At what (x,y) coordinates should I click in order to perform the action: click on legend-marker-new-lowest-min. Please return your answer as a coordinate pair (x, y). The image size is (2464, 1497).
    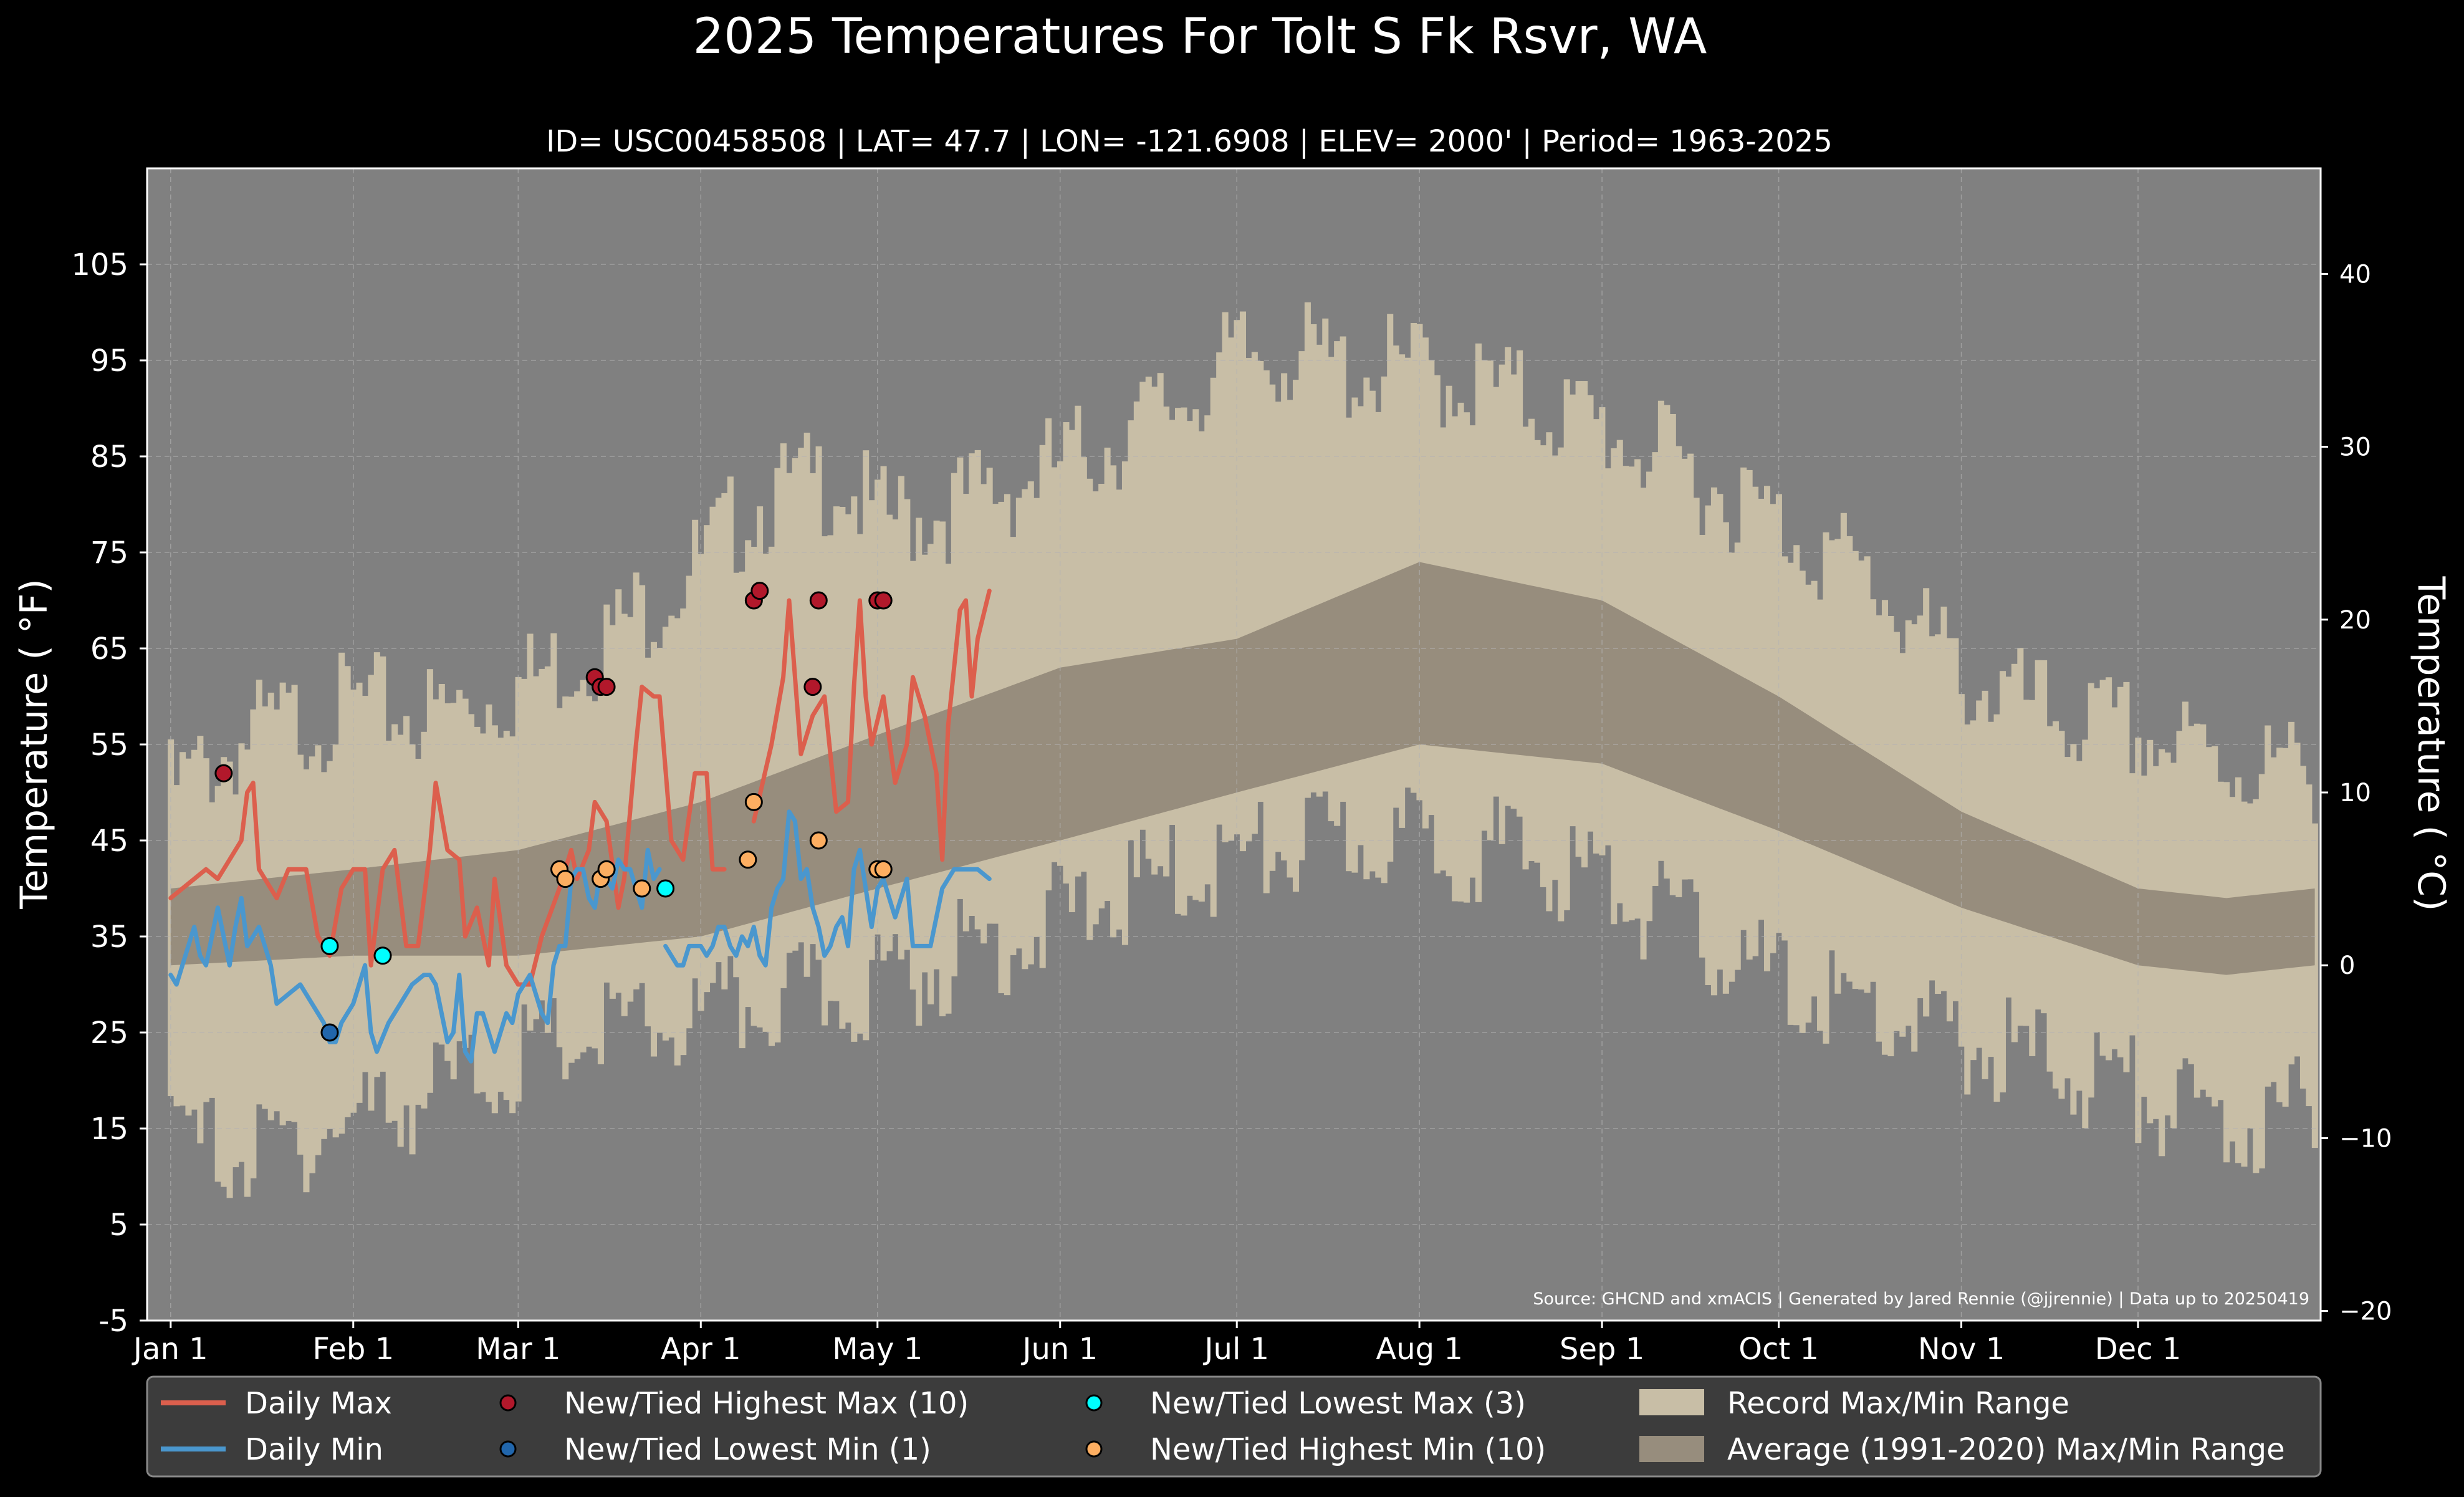
    Looking at the image, I should click on (508, 1449).